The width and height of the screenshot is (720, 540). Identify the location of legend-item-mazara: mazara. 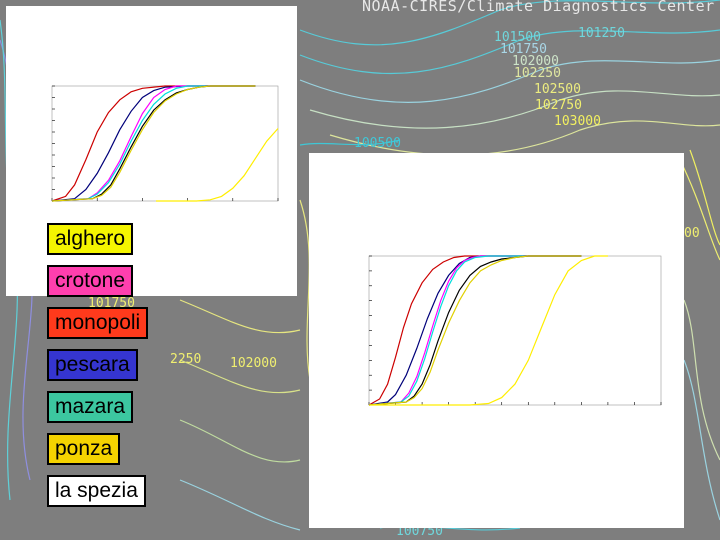
(90, 407).